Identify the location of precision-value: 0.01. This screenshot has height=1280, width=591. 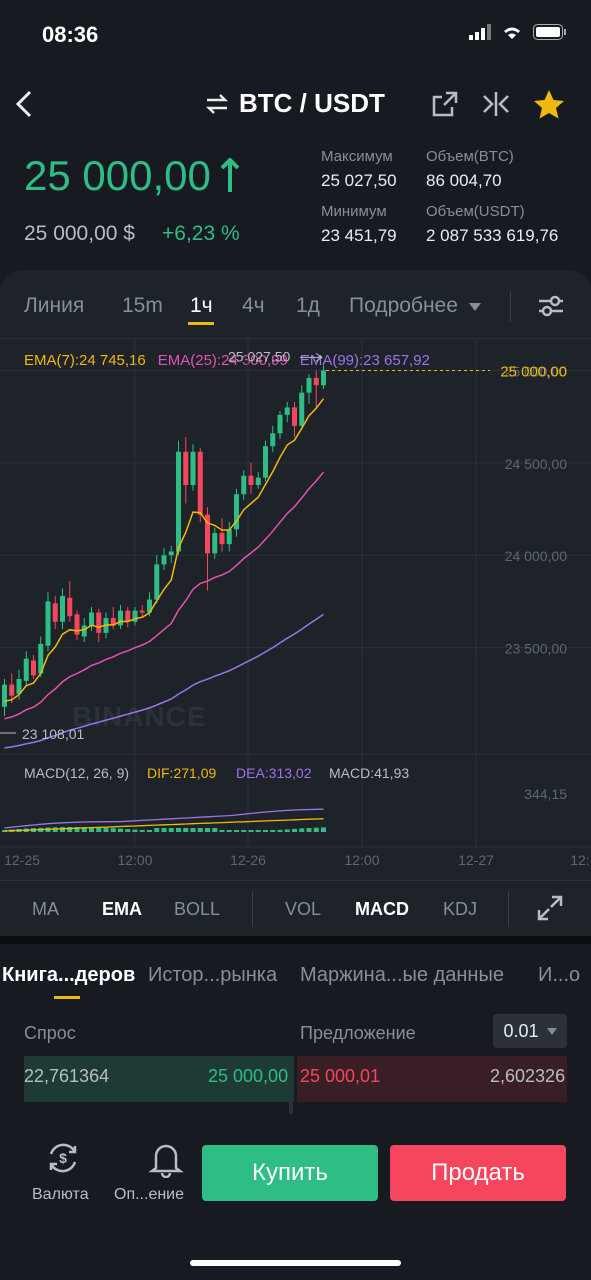
(521, 1030).